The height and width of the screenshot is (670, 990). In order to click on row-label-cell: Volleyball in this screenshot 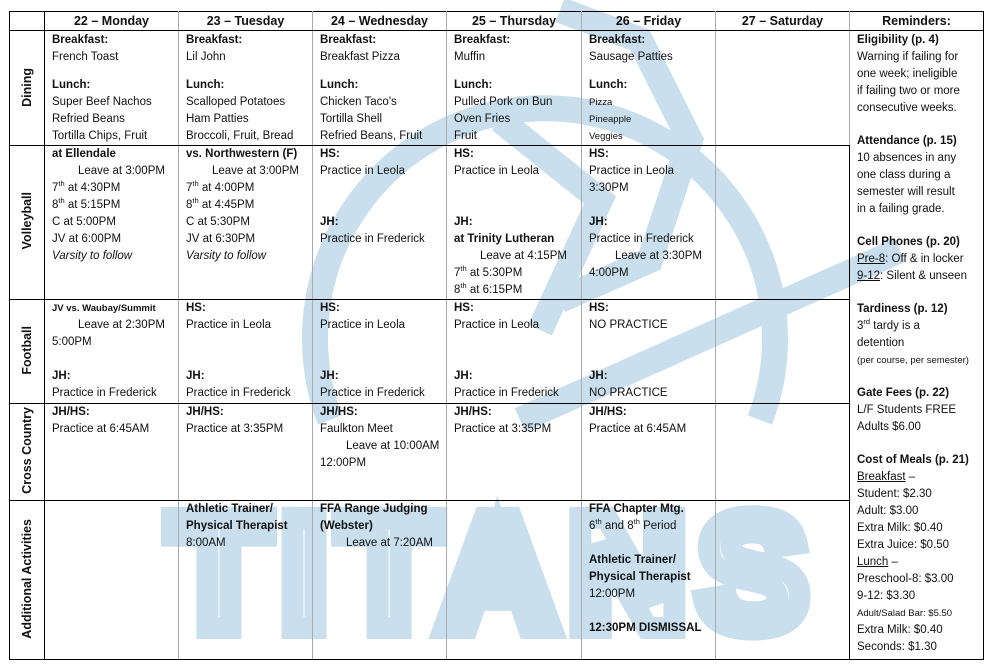, I will do `click(27, 222)`.